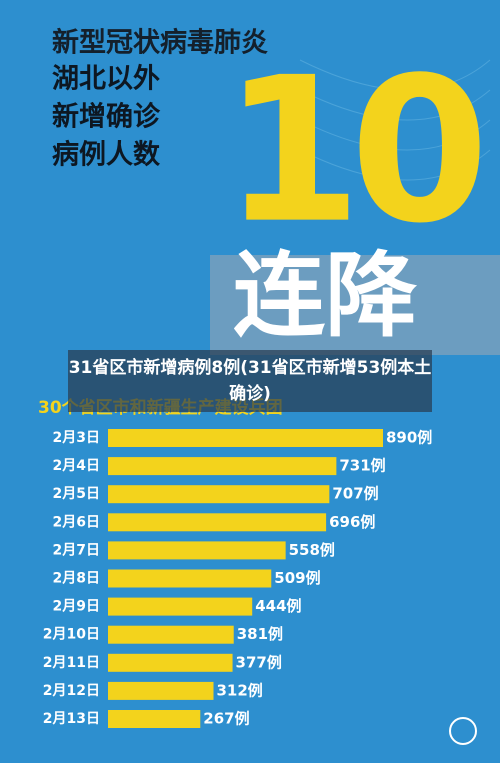  I want to click on value-label: 444例, so click(278, 606).